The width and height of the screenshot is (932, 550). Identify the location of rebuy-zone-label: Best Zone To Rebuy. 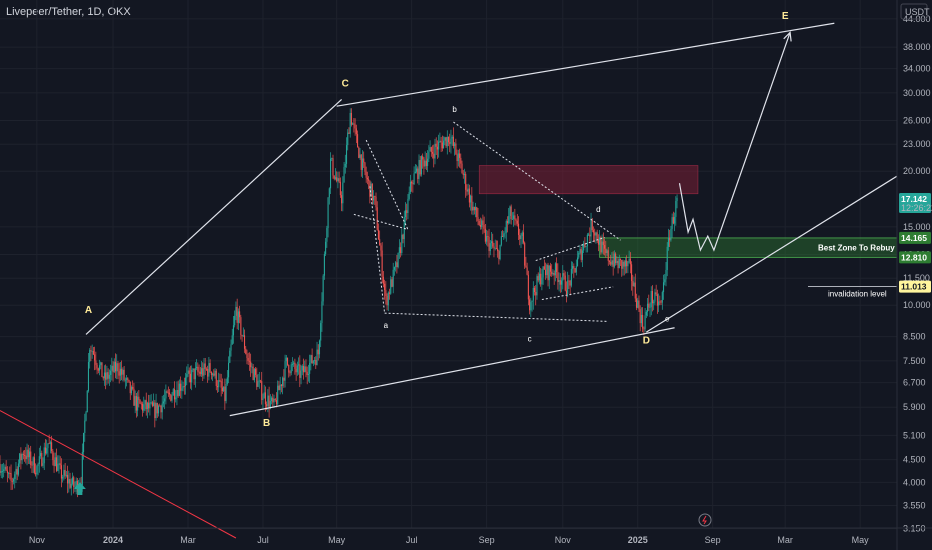
(856, 248).